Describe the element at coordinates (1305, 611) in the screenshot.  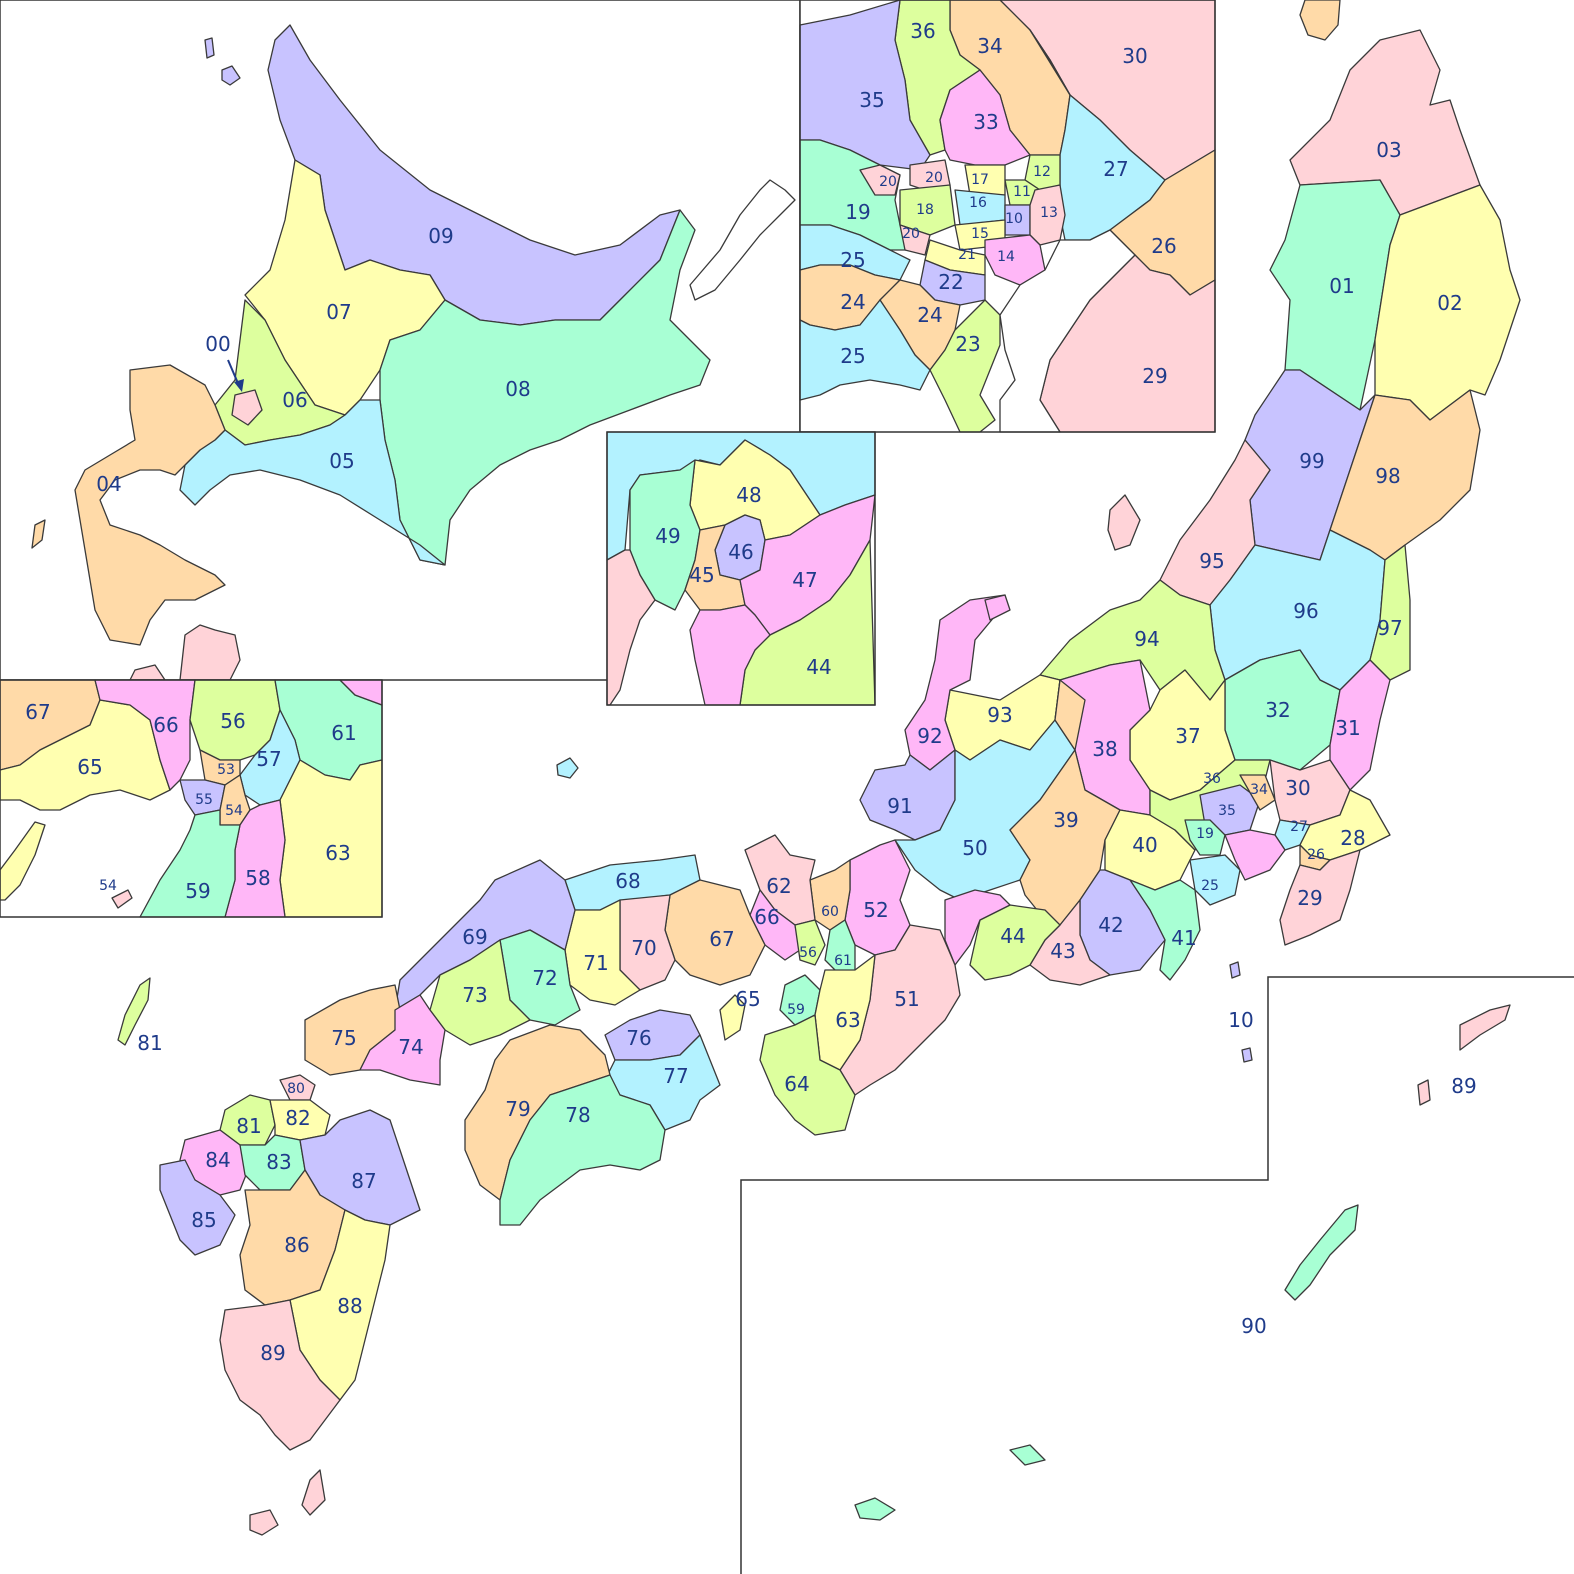
I see `label-96: 96` at that location.